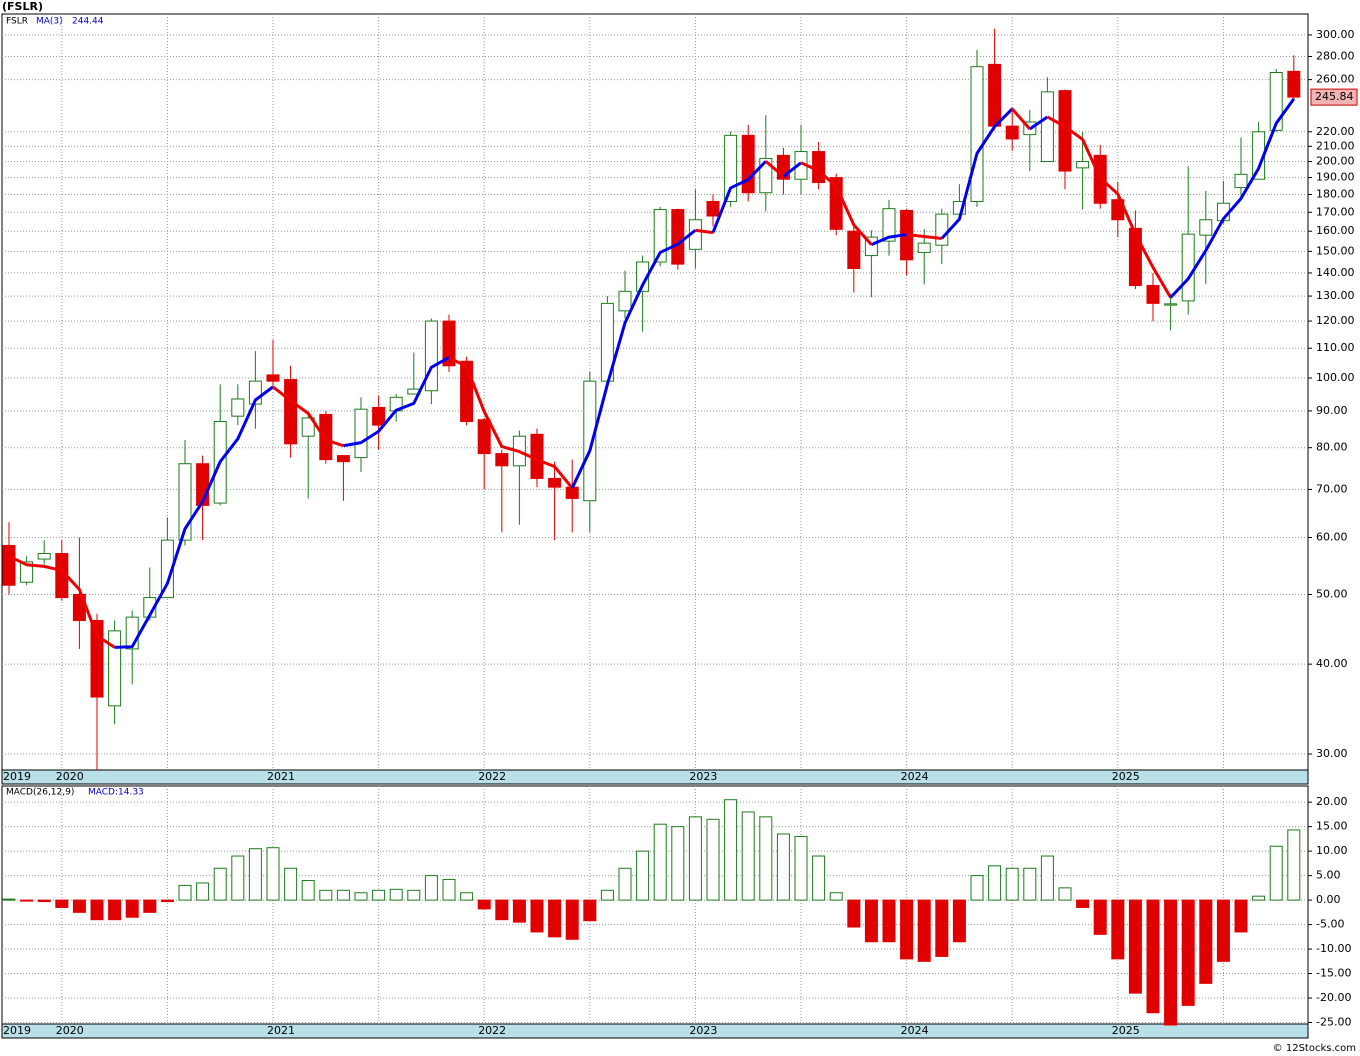 This screenshot has height=1056, width=1360. What do you see at coordinates (281, 1030) in the screenshot?
I see `x-tick-label: 2021` at bounding box center [281, 1030].